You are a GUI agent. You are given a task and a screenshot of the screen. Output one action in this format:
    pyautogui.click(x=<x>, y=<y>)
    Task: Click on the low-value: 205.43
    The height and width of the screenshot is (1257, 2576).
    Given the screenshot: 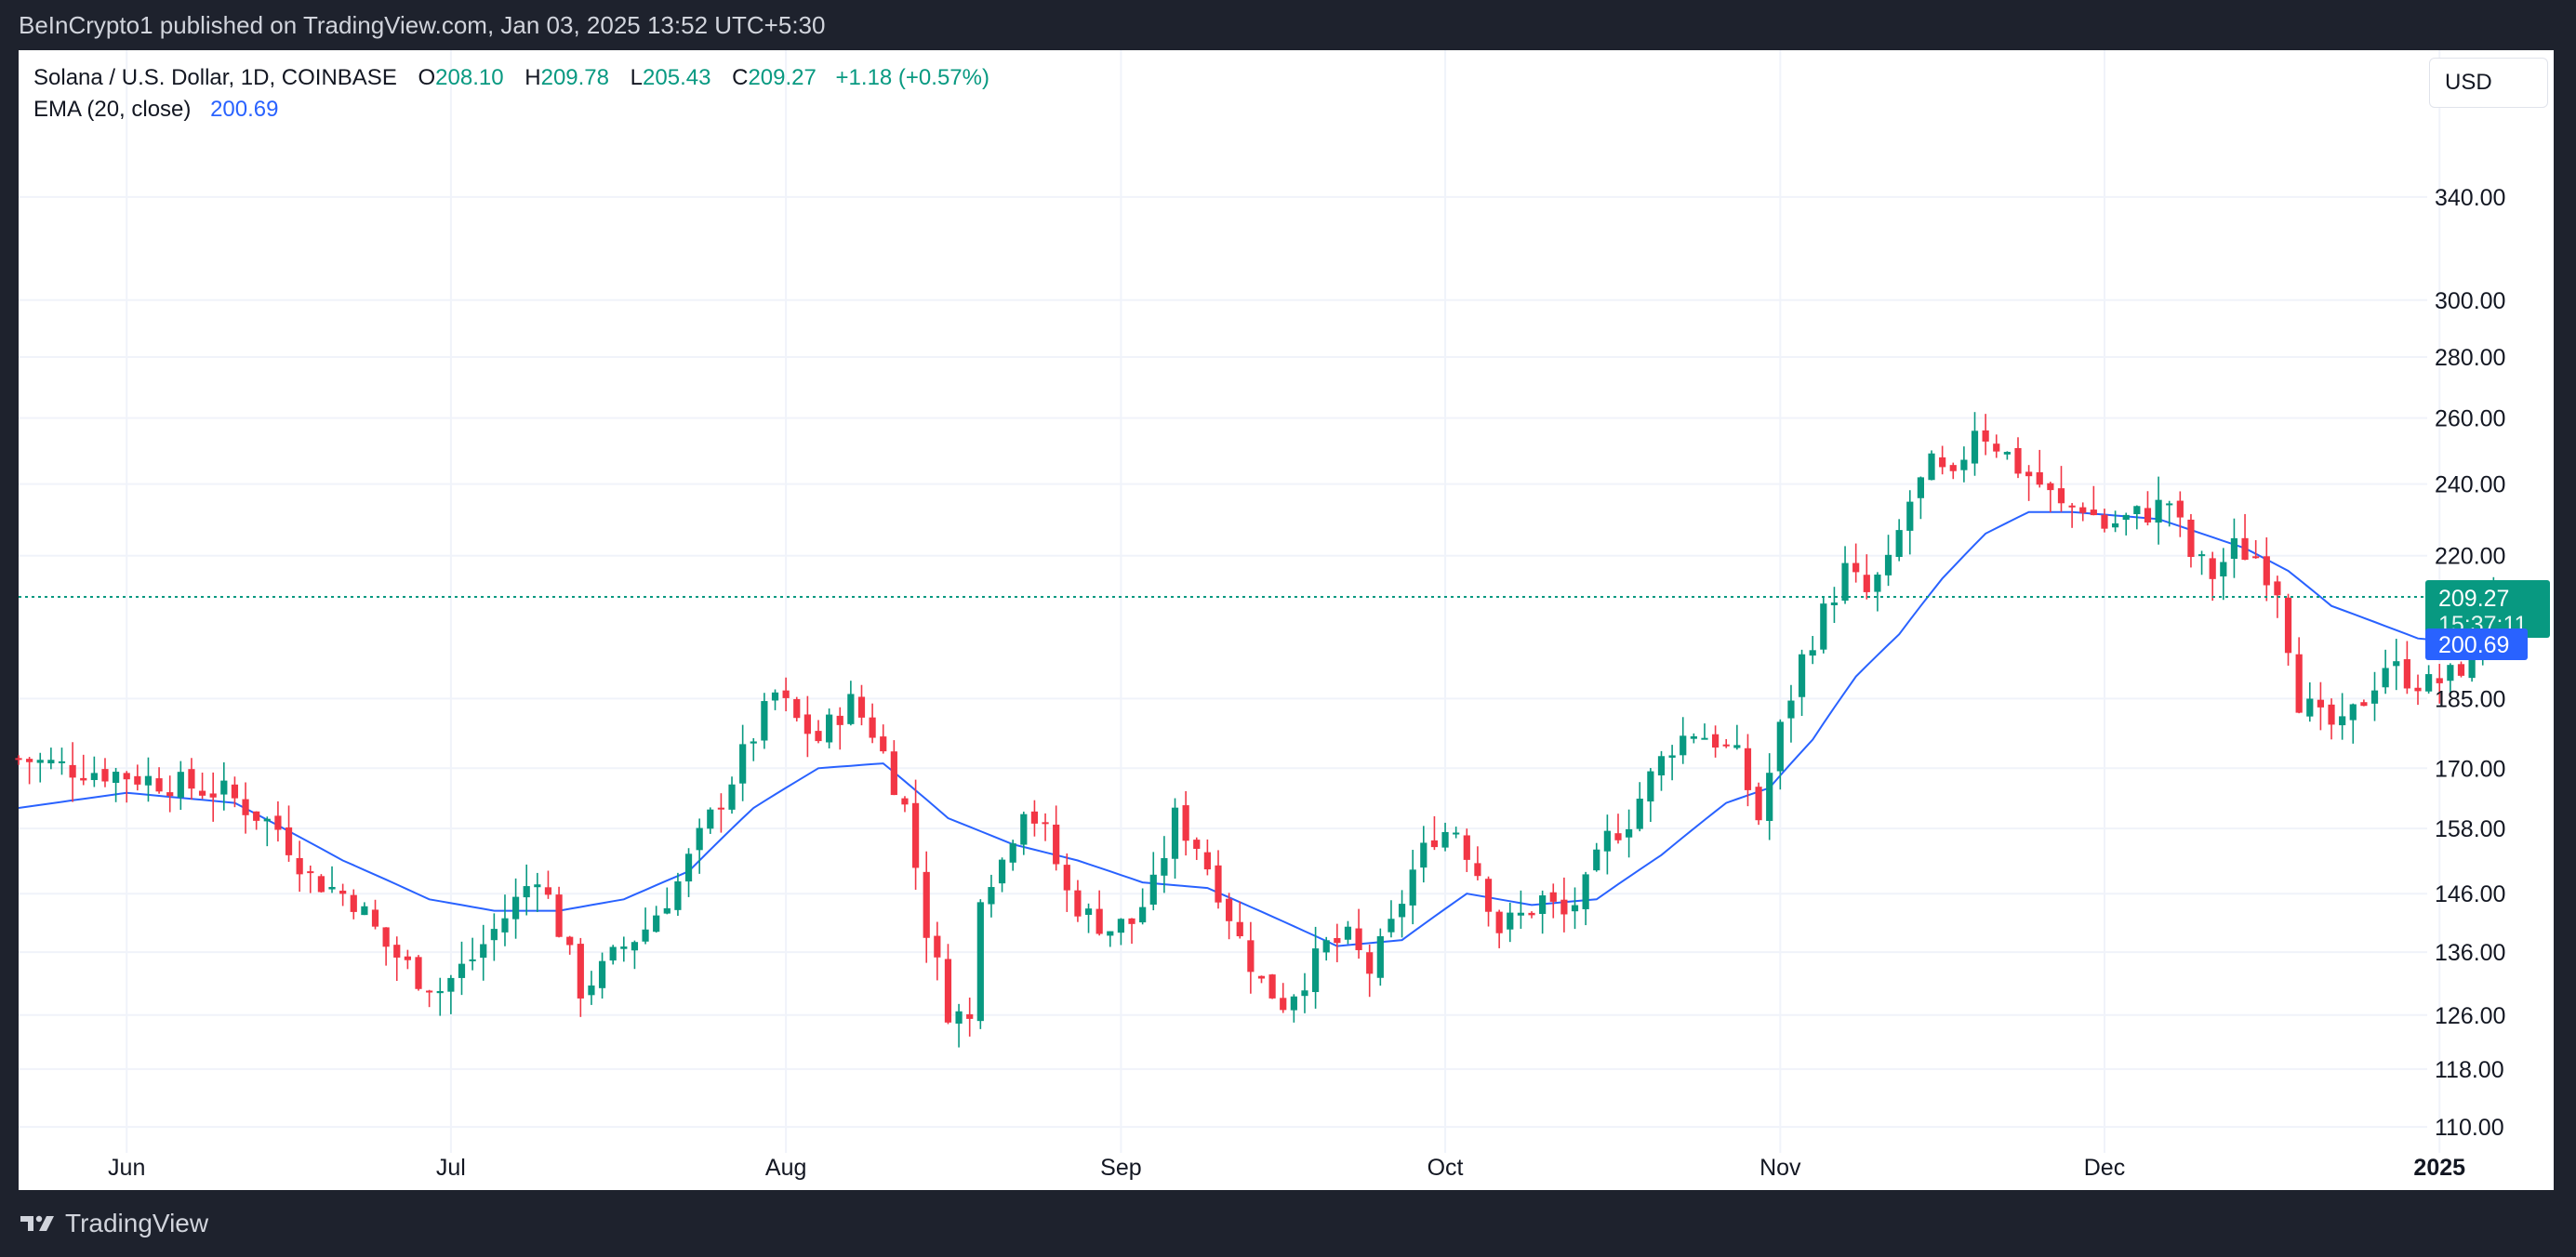 What is the action you would take?
    pyautogui.click(x=677, y=77)
    